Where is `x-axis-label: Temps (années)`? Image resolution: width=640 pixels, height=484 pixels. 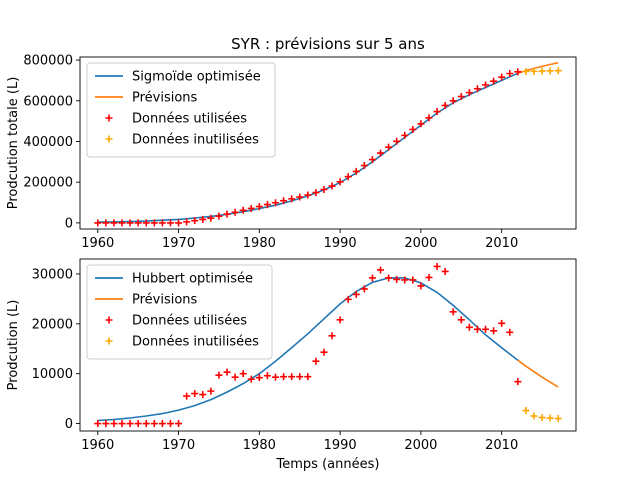 x-axis-label: Temps (années) is located at coordinates (328, 464).